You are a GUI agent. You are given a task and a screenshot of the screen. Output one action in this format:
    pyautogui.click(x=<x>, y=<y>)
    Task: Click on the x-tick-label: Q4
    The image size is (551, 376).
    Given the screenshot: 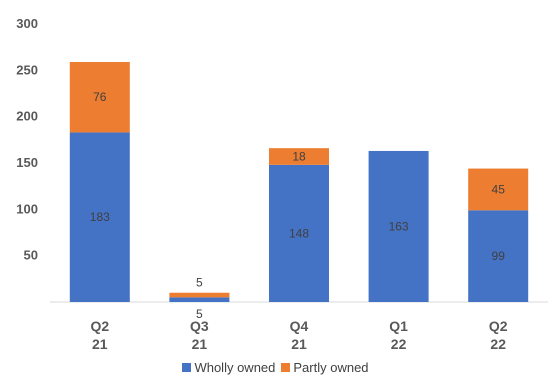 What is the action you would take?
    pyautogui.click(x=299, y=326)
    